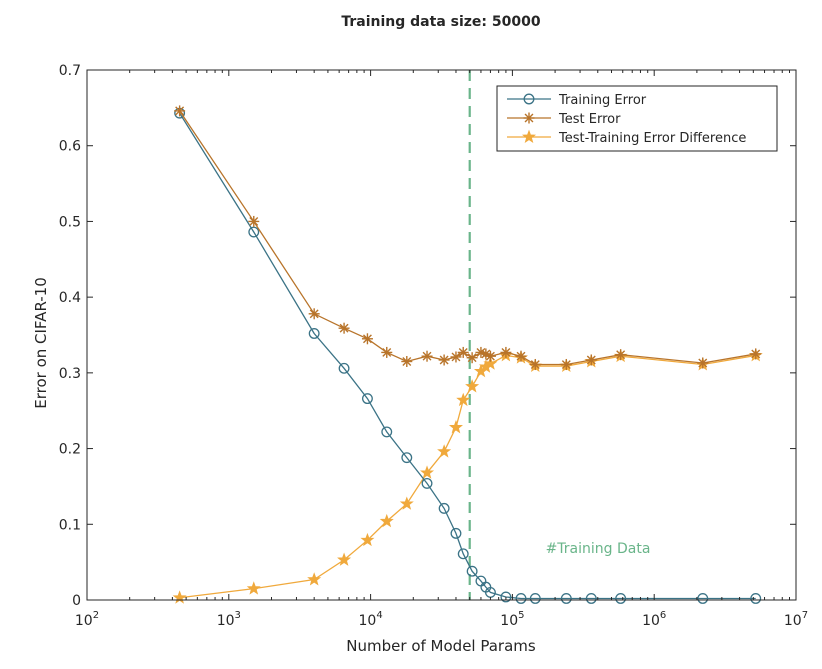 Image resolution: width=822 pixels, height=669 pixels. What do you see at coordinates (70, 298) in the screenshot?
I see `y-tick-label: 0.4` at bounding box center [70, 298].